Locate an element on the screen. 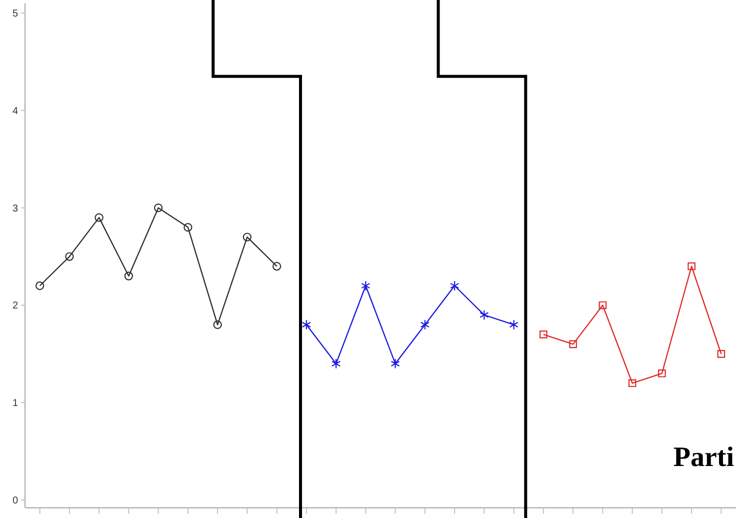  y-tick-label: 2 is located at coordinates (15, 306).